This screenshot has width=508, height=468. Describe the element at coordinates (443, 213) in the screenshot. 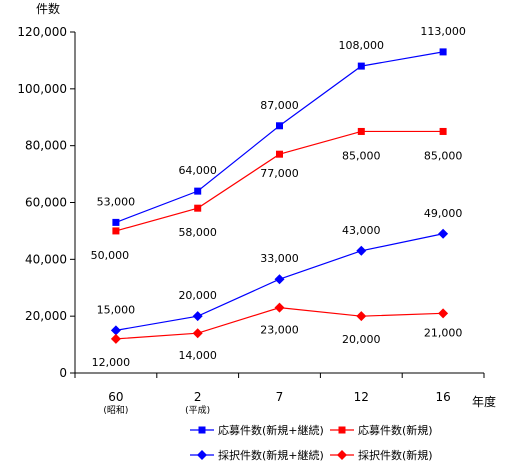

I see `data-label: 49,000` at that location.